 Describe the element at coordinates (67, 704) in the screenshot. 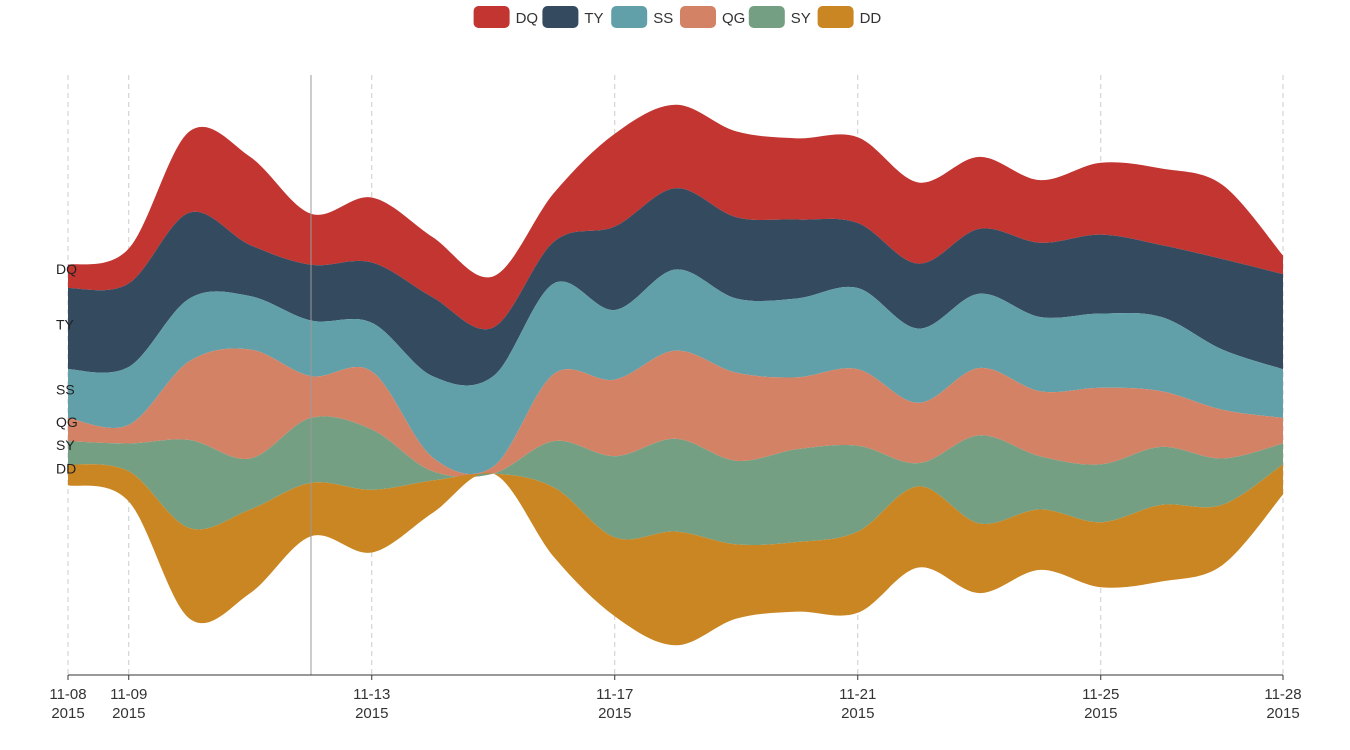

I see `x-tick-label: 11-08 2015` at that location.